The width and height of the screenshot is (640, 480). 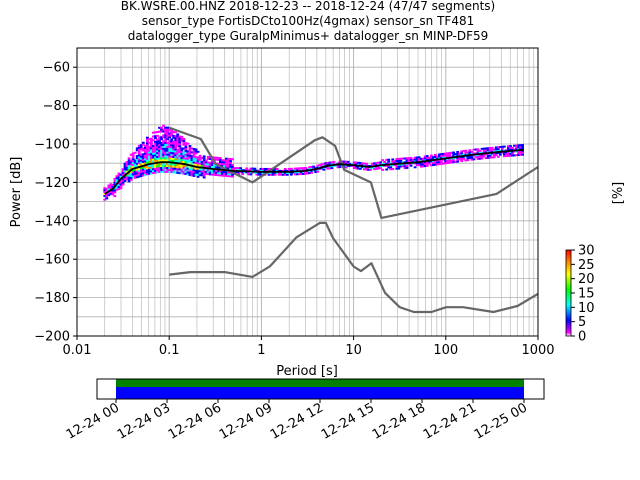 What do you see at coordinates (586, 251) in the screenshot?
I see `colorbar-tick-label: 30` at bounding box center [586, 251].